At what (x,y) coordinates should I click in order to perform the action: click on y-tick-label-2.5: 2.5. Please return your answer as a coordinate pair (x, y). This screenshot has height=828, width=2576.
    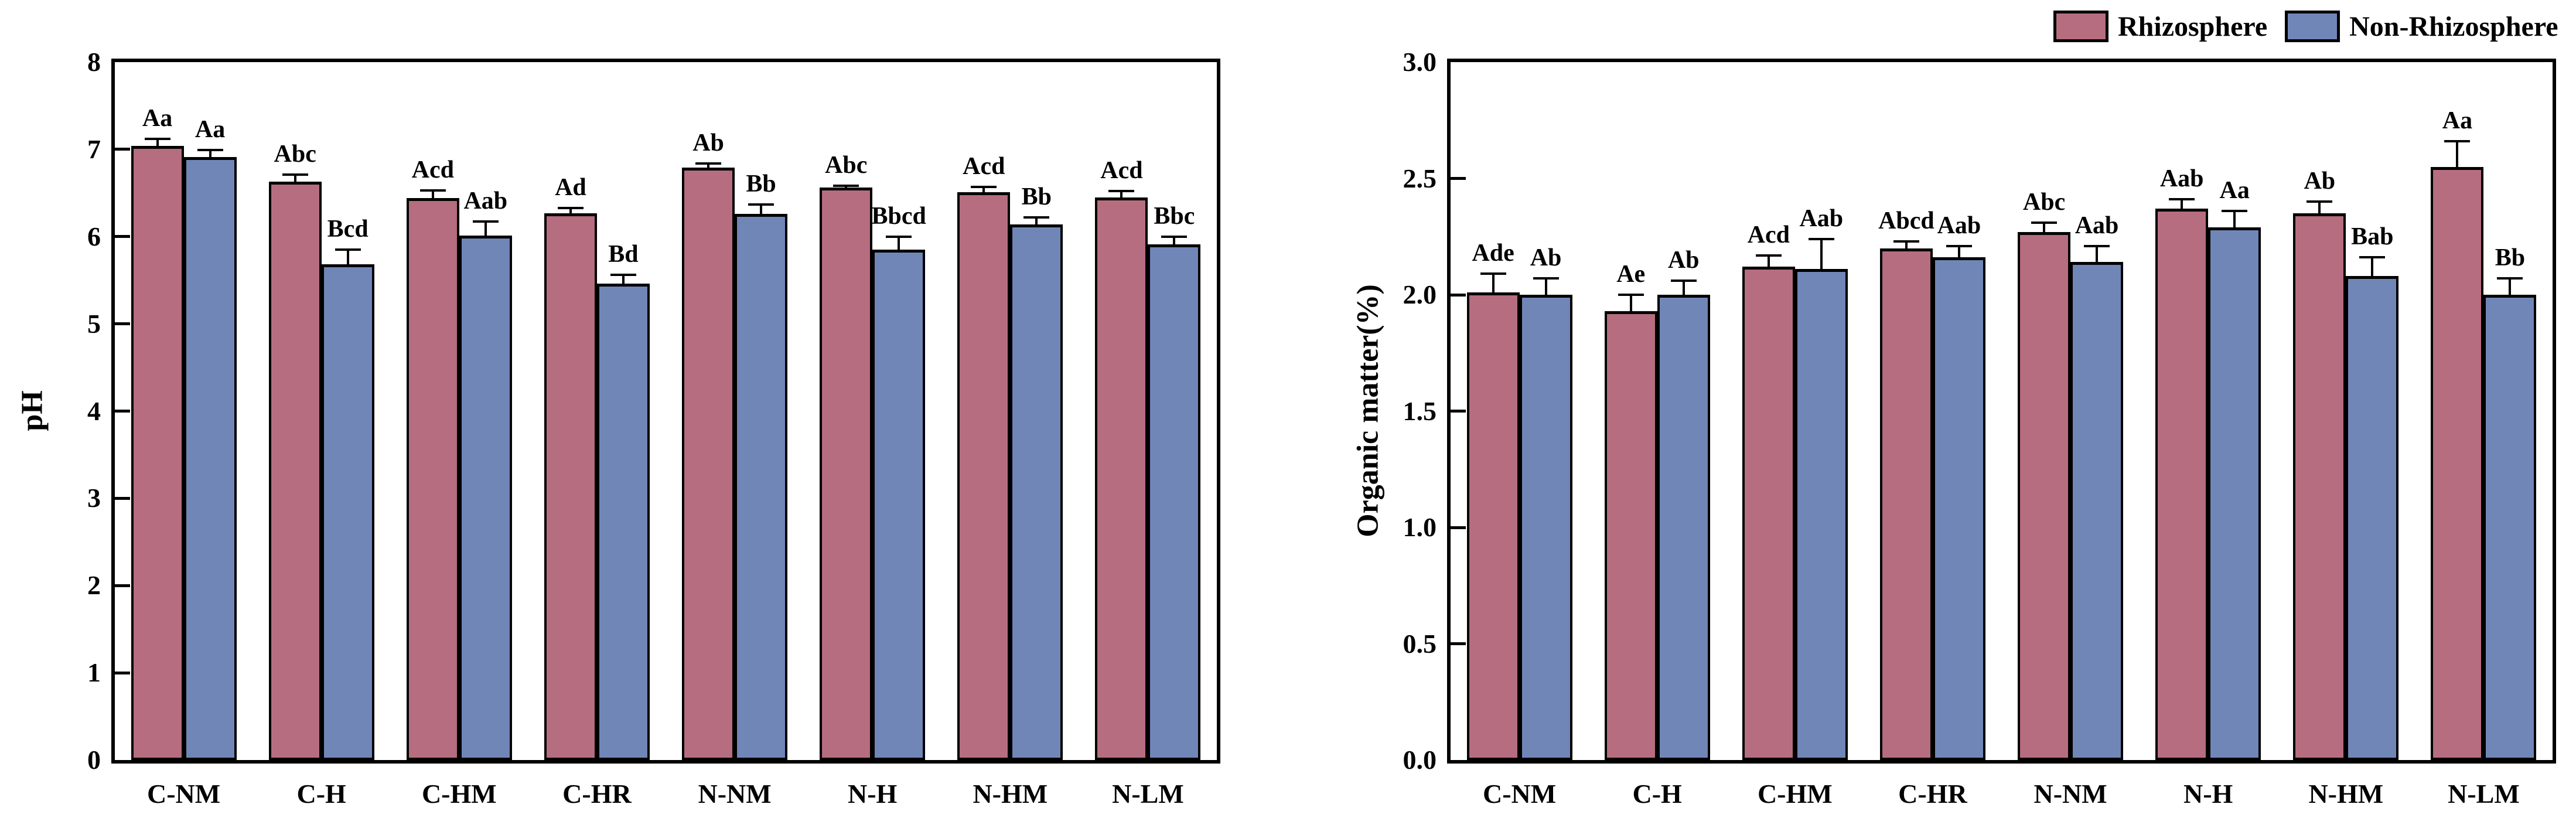
    Looking at the image, I should click on (1420, 178).